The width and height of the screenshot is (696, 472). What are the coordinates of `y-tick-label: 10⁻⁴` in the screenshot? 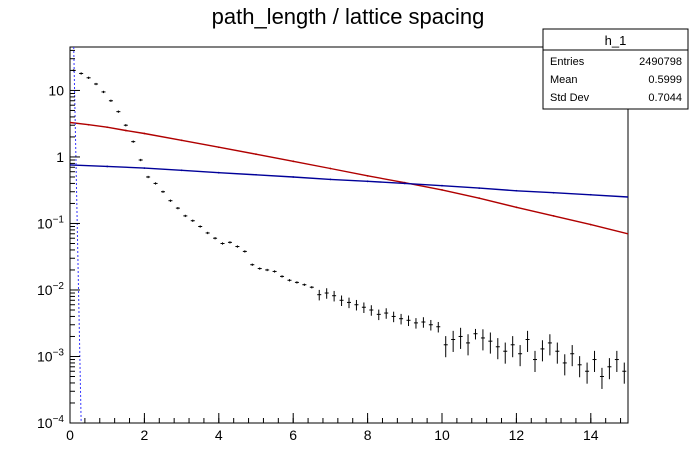 It's located at (50, 422).